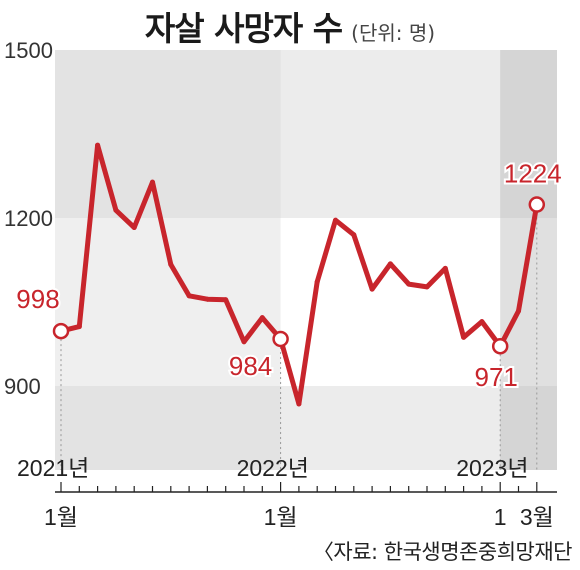  What do you see at coordinates (442, 552) in the screenshot?
I see `source-note: 〈자료: 한국생명존중희망재단` at bounding box center [442, 552].